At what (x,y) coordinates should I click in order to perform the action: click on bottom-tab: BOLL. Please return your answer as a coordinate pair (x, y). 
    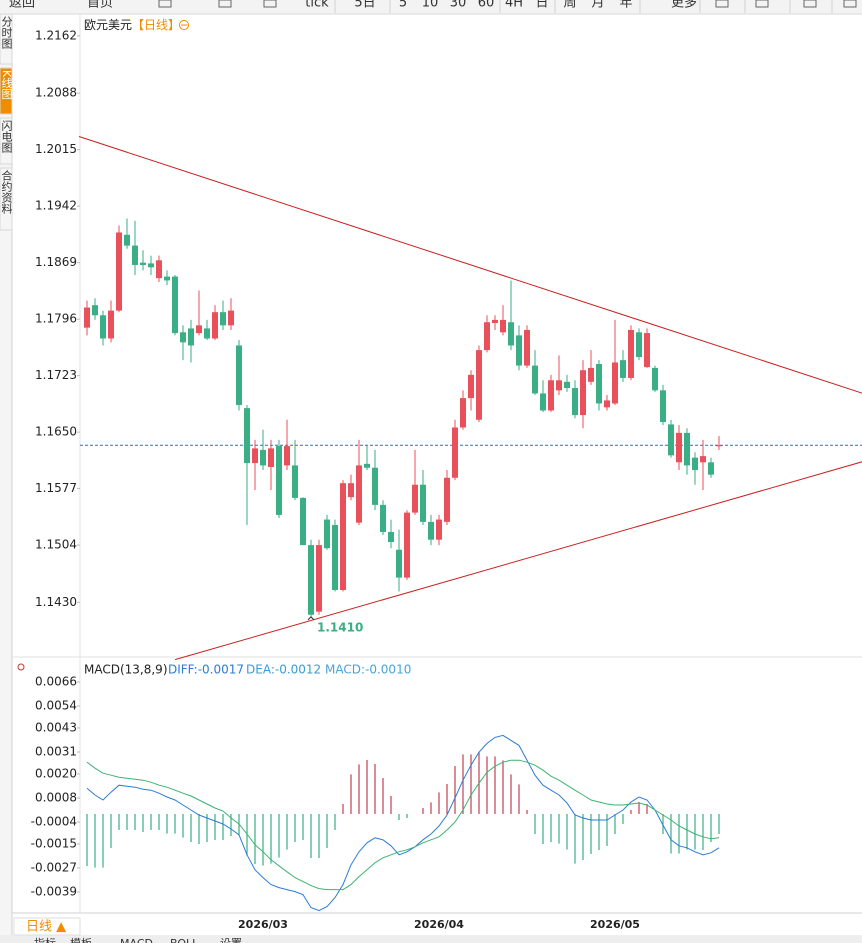
    Looking at the image, I should click on (184, 940).